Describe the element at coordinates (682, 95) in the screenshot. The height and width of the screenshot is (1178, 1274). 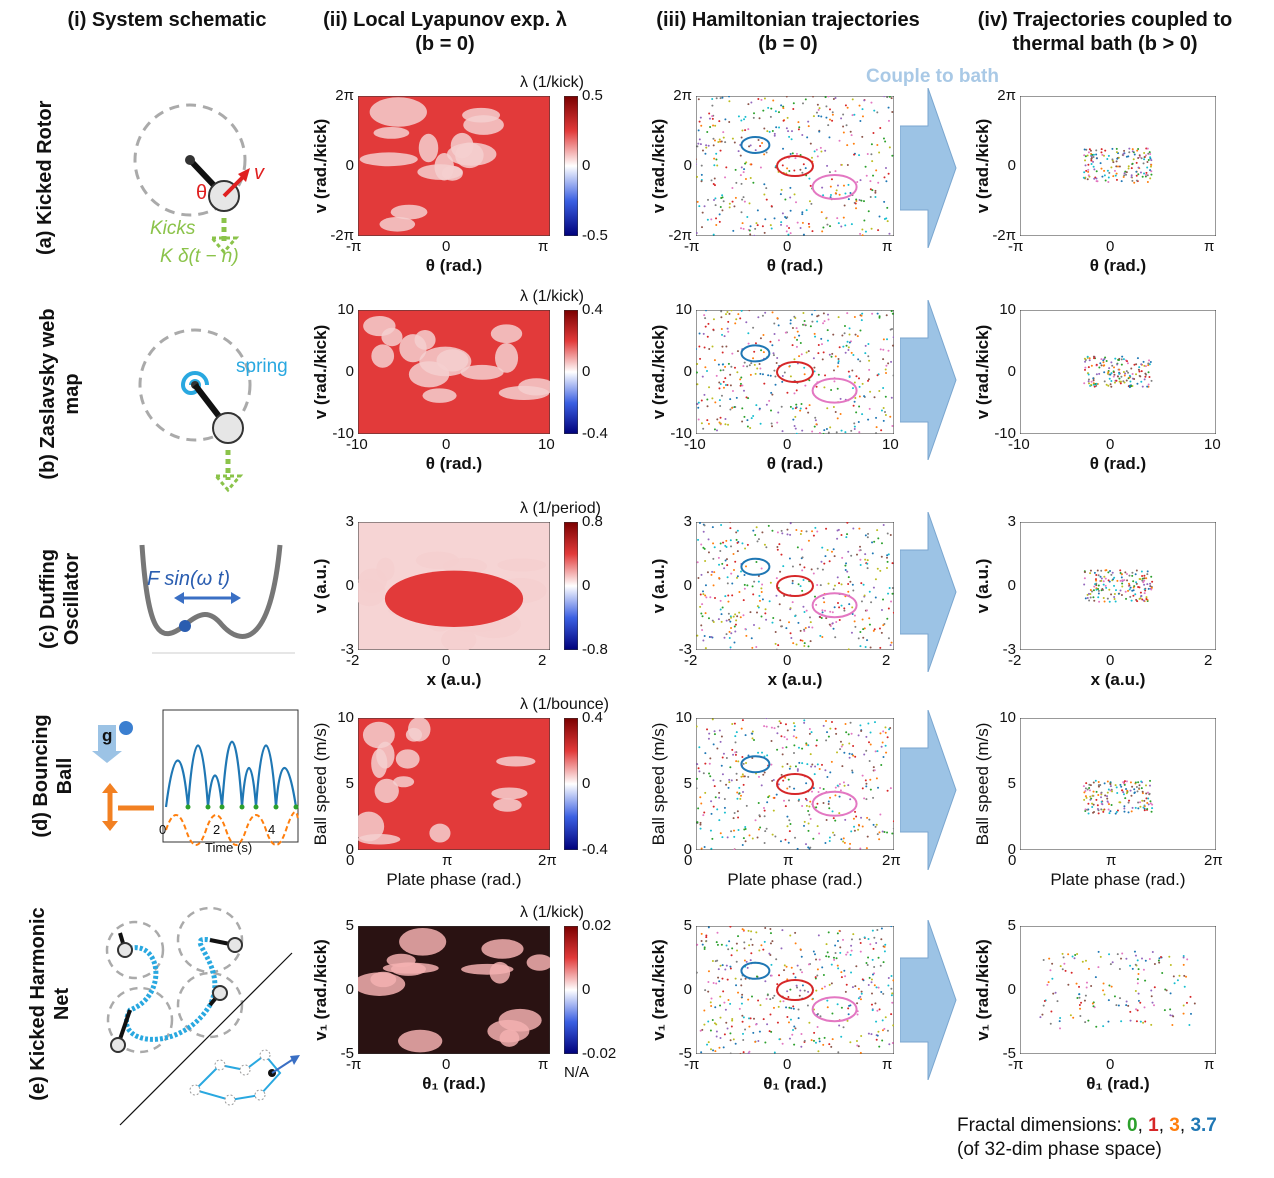
I see `ytick-ham-0-0: 2π` at that location.